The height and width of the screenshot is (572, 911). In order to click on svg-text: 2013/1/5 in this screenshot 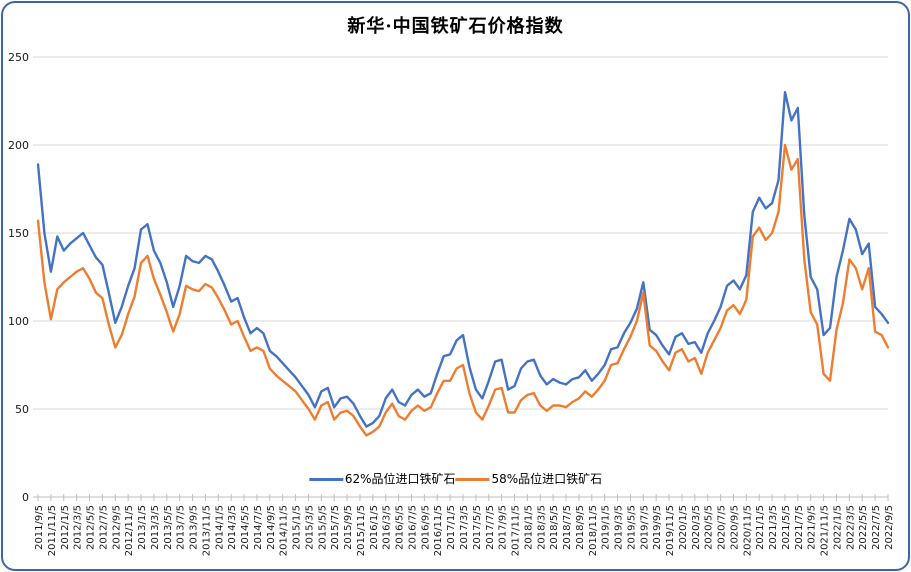, I will do `click(142, 527)`.